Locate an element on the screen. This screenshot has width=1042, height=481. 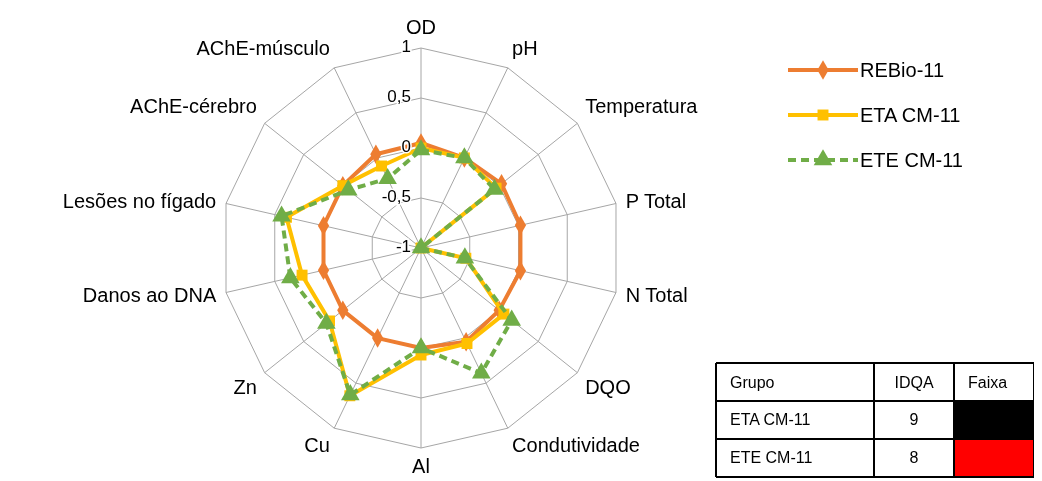
text: Grupo is located at coordinates (752, 382).